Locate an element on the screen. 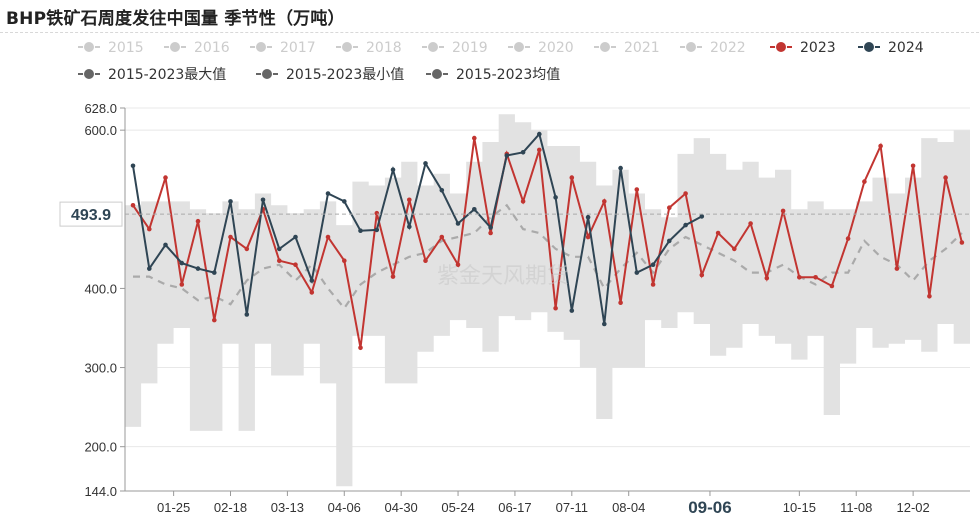 The height and width of the screenshot is (522, 979). watermark: 紫金天风期货 is located at coordinates (503, 276).